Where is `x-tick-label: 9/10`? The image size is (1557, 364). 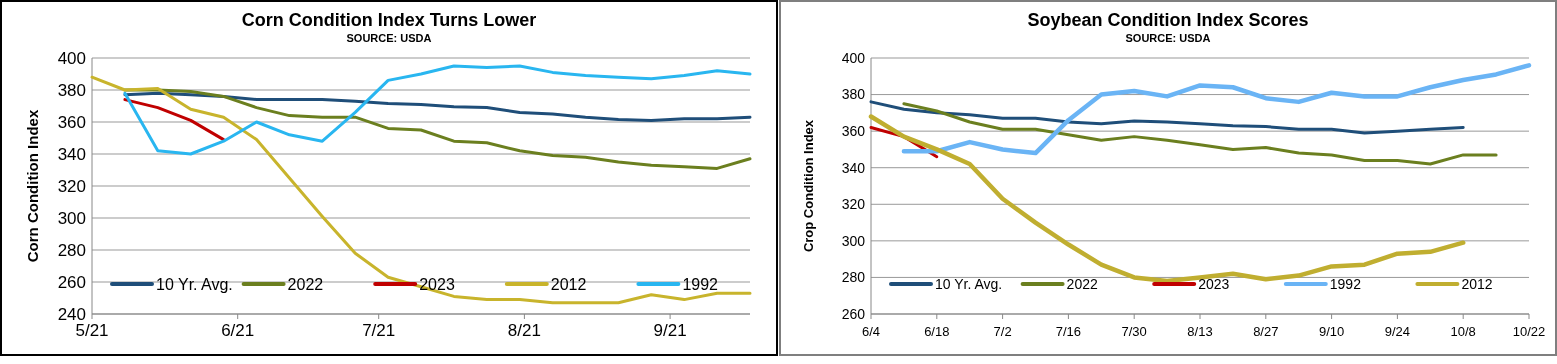 x-tick-label: 9/10 is located at coordinates (1331, 331).